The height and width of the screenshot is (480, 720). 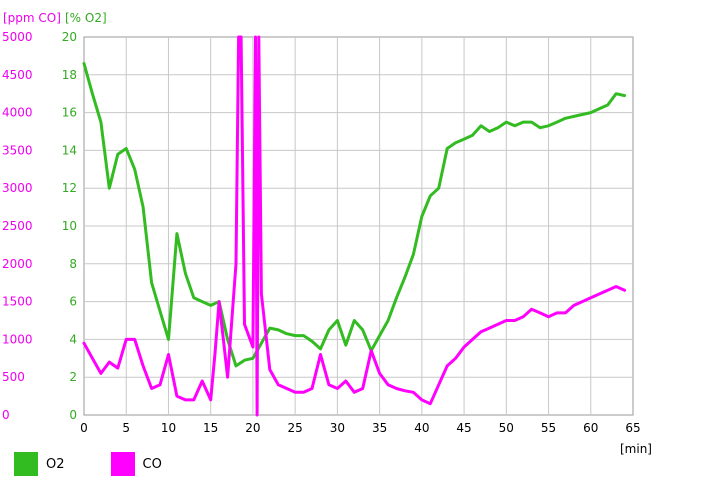 I want to click on o2-tick-label: 6, so click(x=73, y=302).